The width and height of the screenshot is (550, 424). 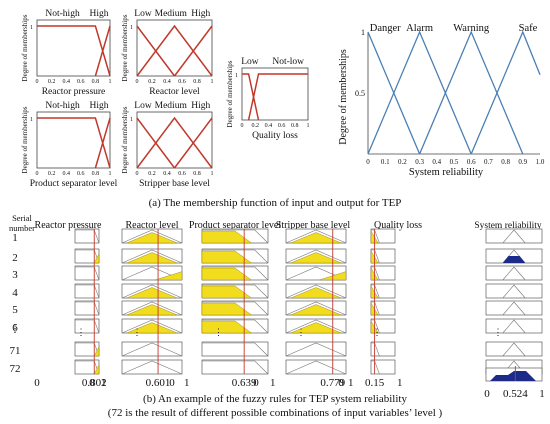 What do you see at coordinates (174, 92) in the screenshot?
I see `x-axis-label: Reactor level` at bounding box center [174, 92].